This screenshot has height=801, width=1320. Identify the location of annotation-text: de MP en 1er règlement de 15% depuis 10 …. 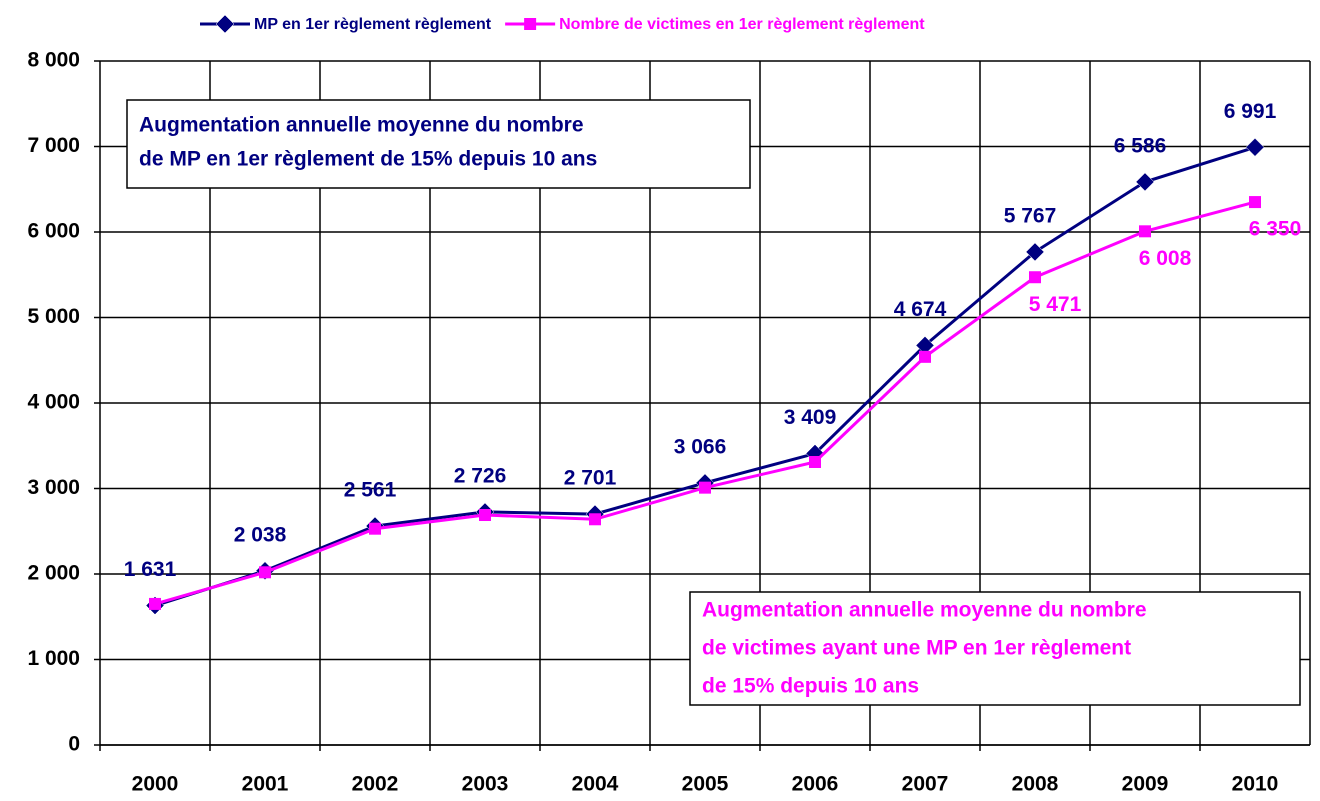
(368, 159).